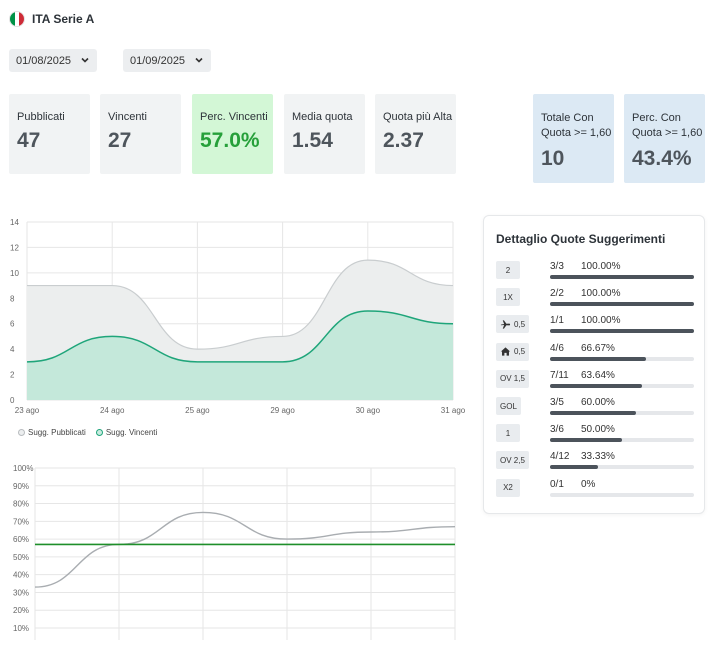 This screenshot has height=650, width=711. Describe the element at coordinates (368, 410) in the screenshot. I see `x-tick-label: 30 ago` at that location.